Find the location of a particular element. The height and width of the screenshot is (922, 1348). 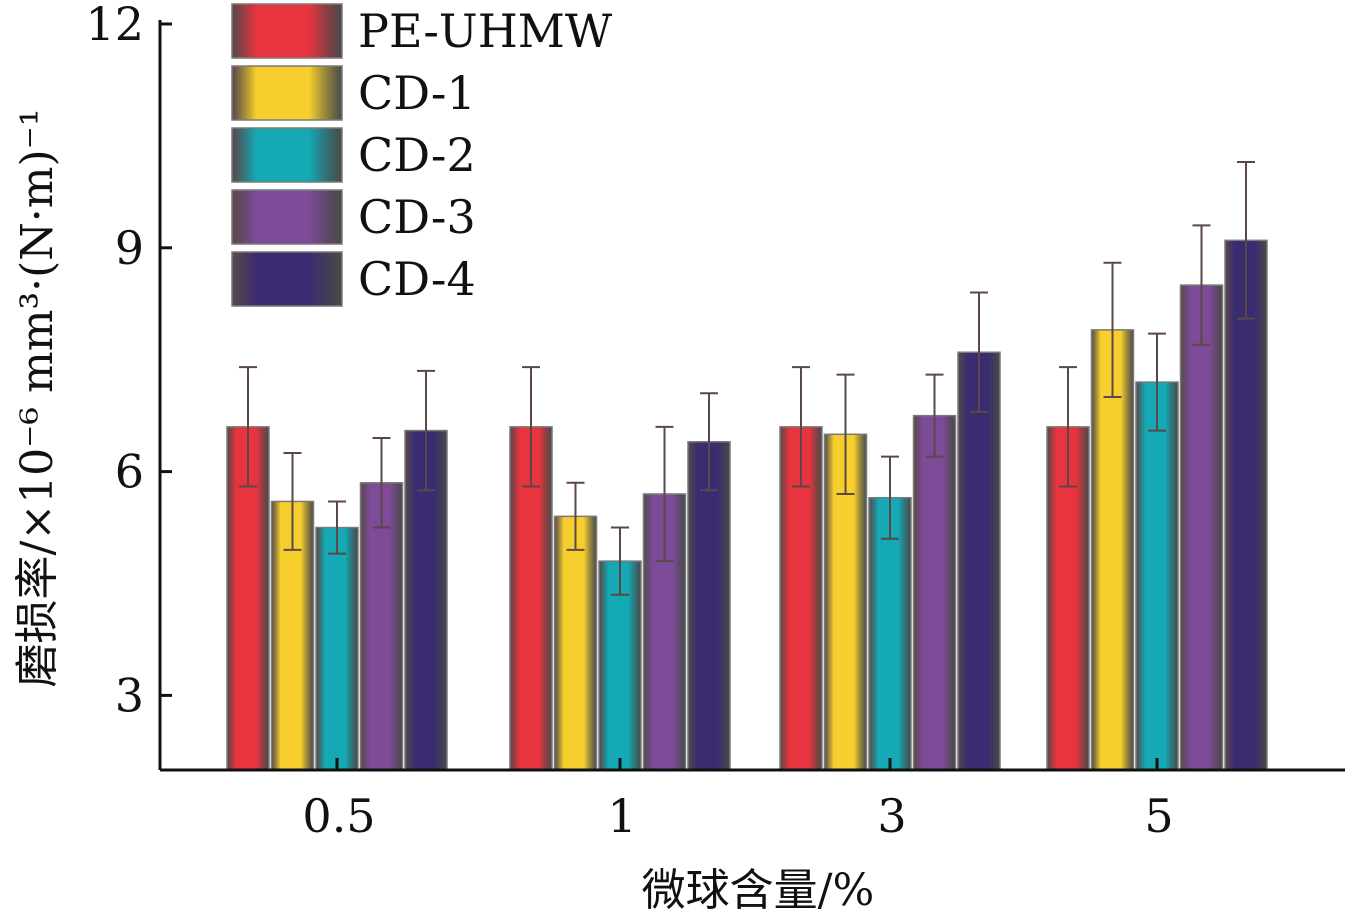

y-tick-label-9: 9 is located at coordinates (129, 248).